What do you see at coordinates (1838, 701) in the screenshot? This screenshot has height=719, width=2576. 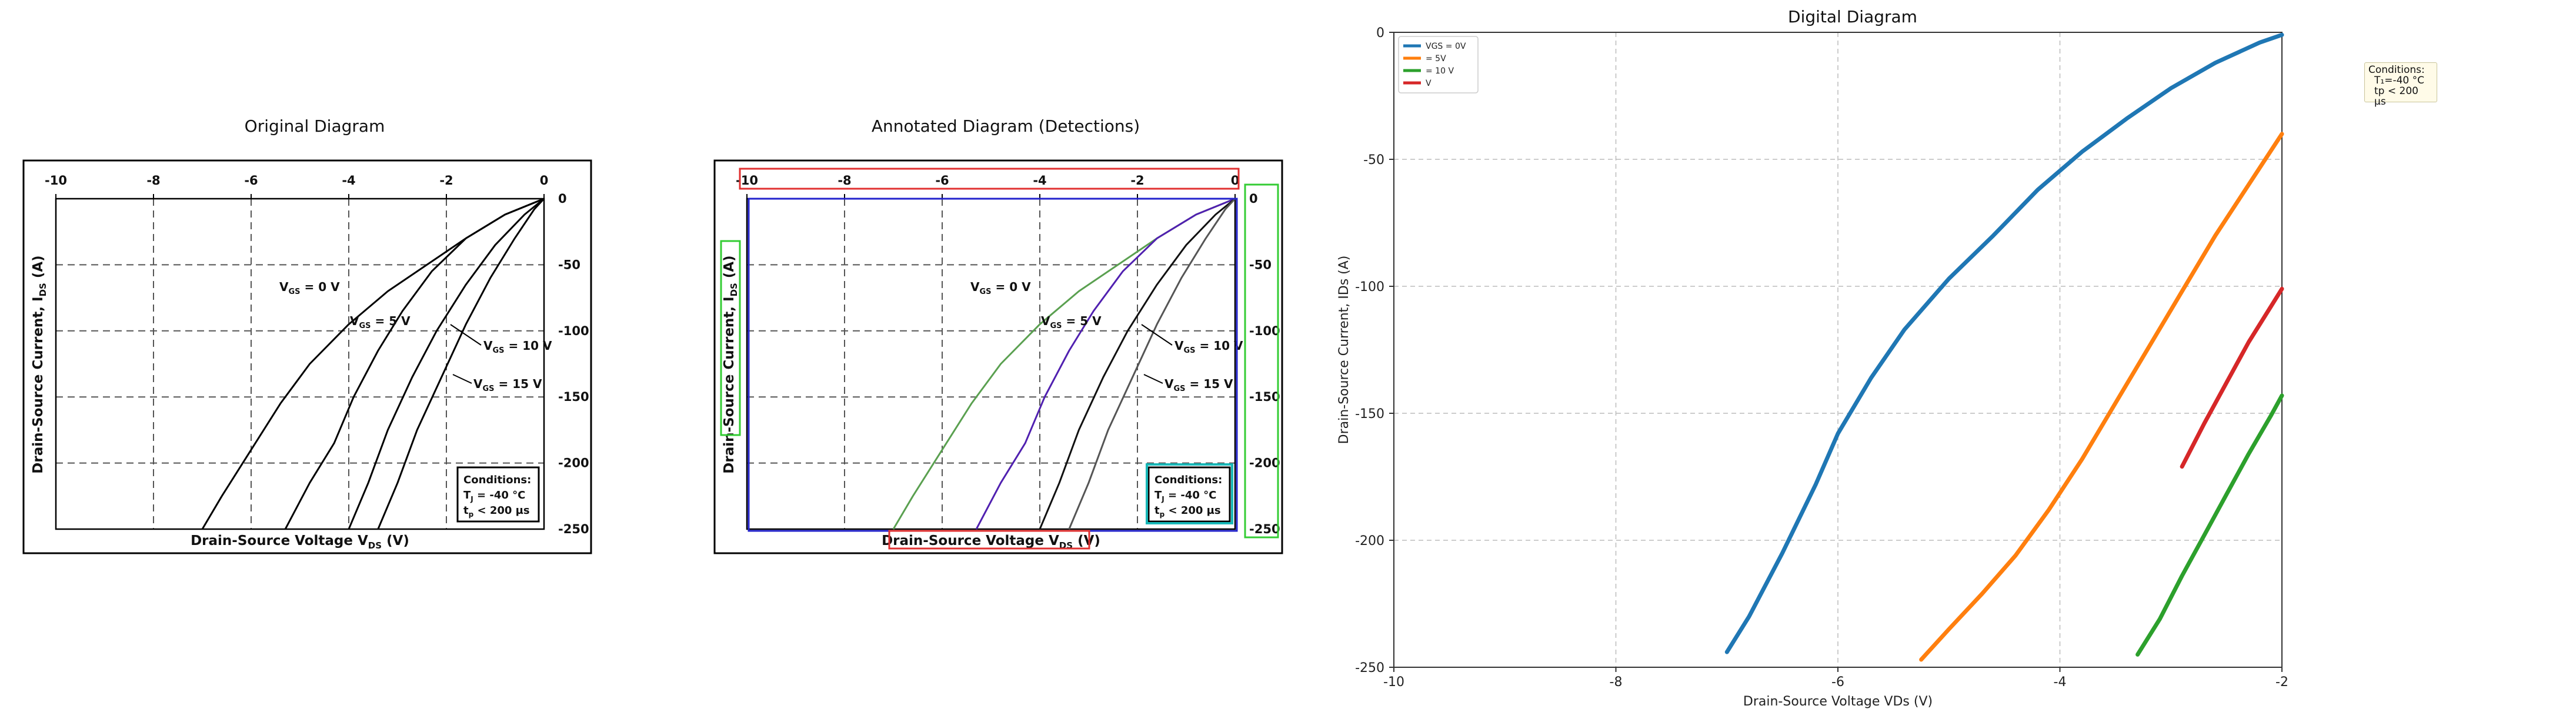 I see `digital-x-axis-title: Drain-Source Voltage VDs (V)` at bounding box center [1838, 701].